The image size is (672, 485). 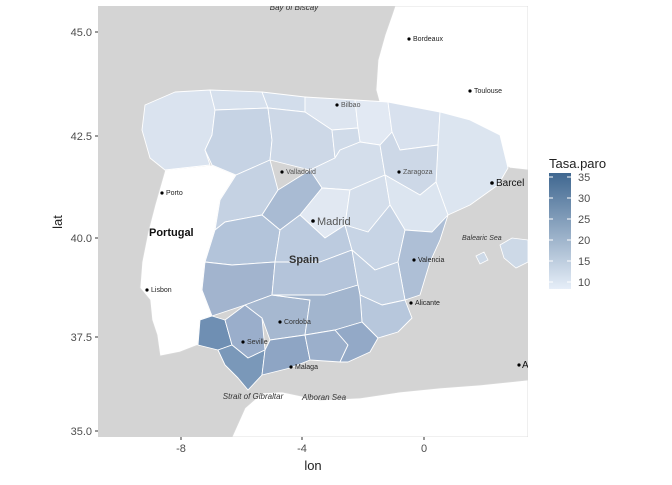 I want to click on africa-land, so click(x=379, y=408).